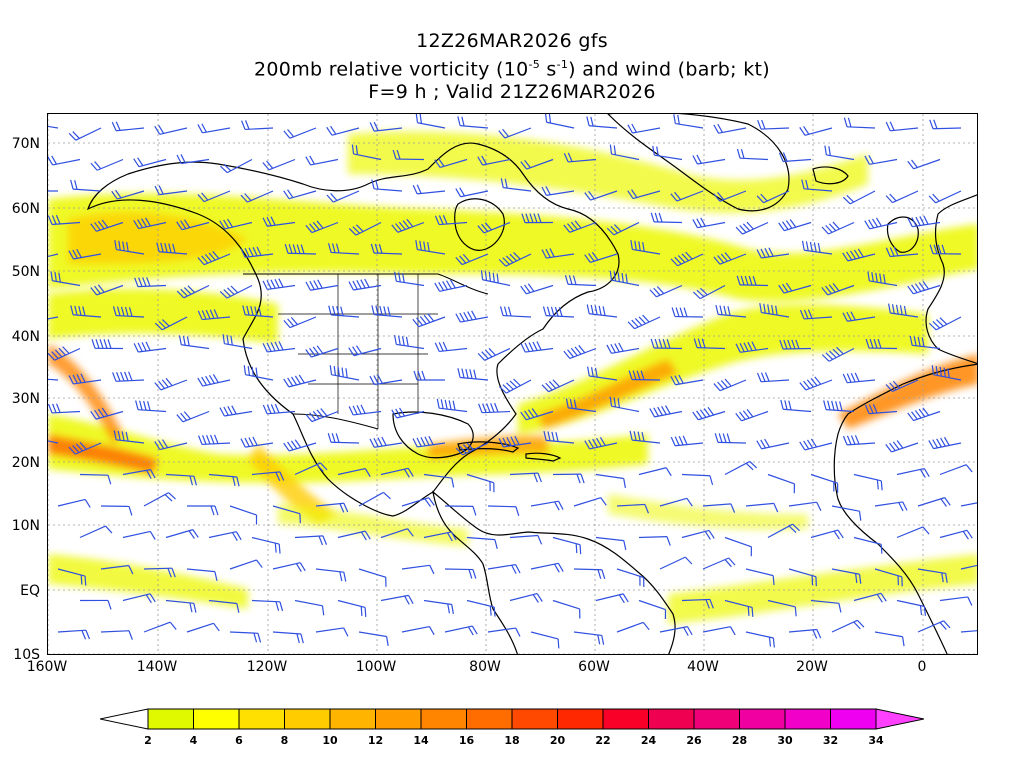 The height and width of the screenshot is (768, 1024). Describe the element at coordinates (25, 399) in the screenshot. I see `lat-label-30n: 30N` at that location.